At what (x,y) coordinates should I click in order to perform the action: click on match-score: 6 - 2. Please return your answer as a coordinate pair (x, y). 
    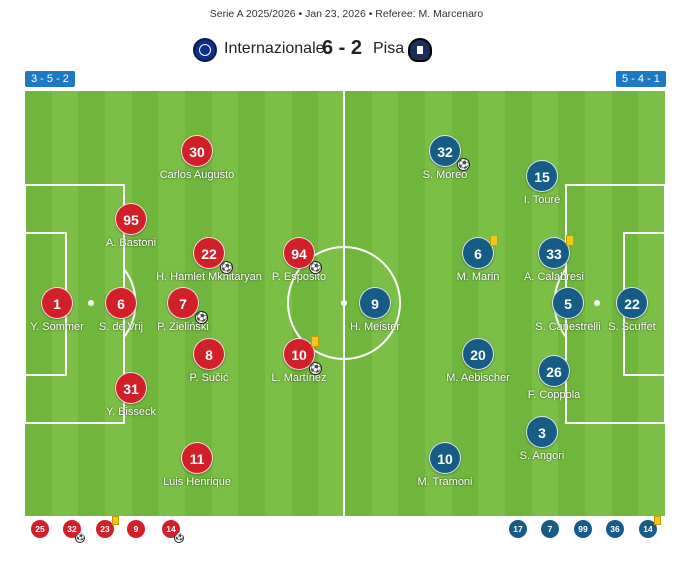
    Looking at the image, I should click on (342, 48).